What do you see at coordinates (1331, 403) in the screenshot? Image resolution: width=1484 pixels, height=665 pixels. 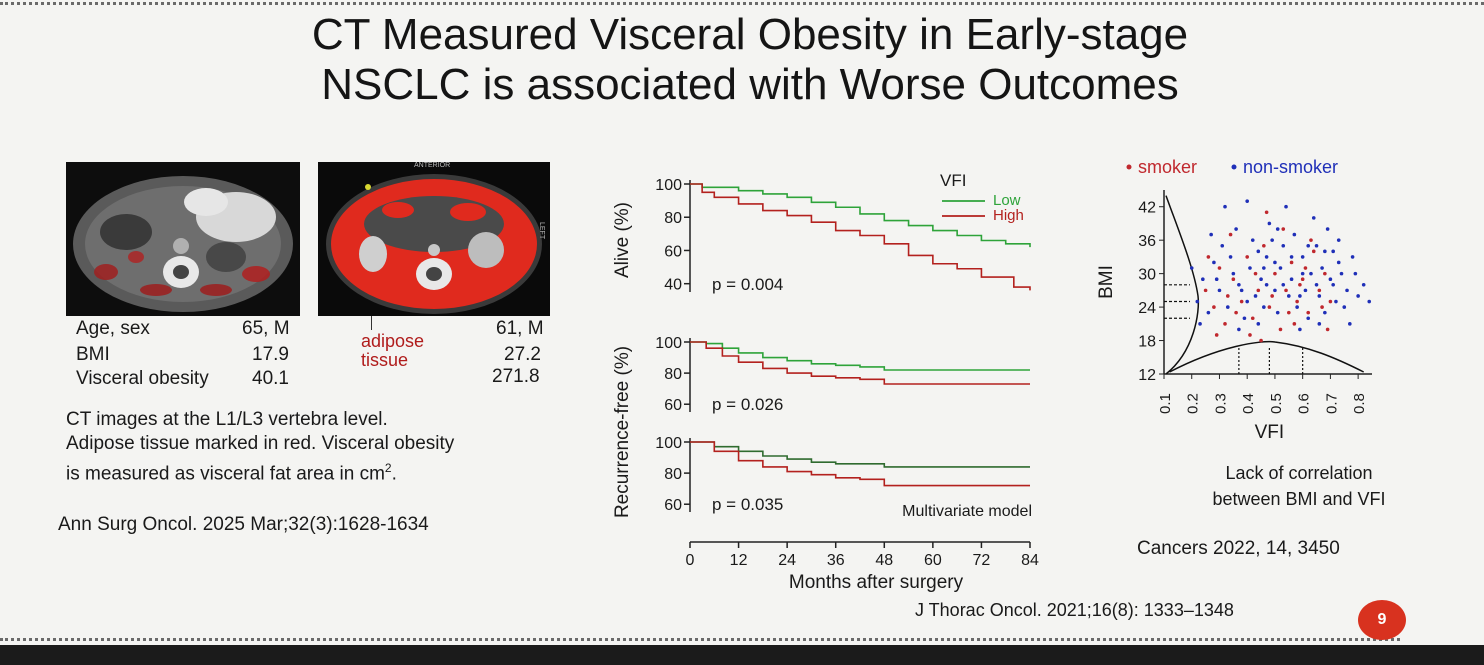 I see `scatter-xtick-label: 0.7` at bounding box center [1331, 403].